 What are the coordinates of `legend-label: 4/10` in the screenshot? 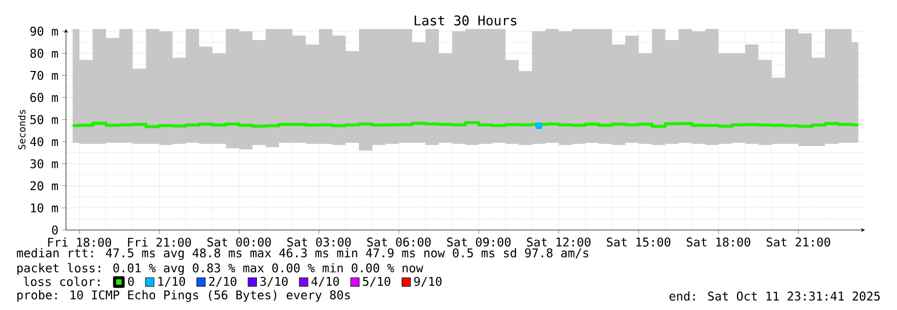 It's located at (325, 281).